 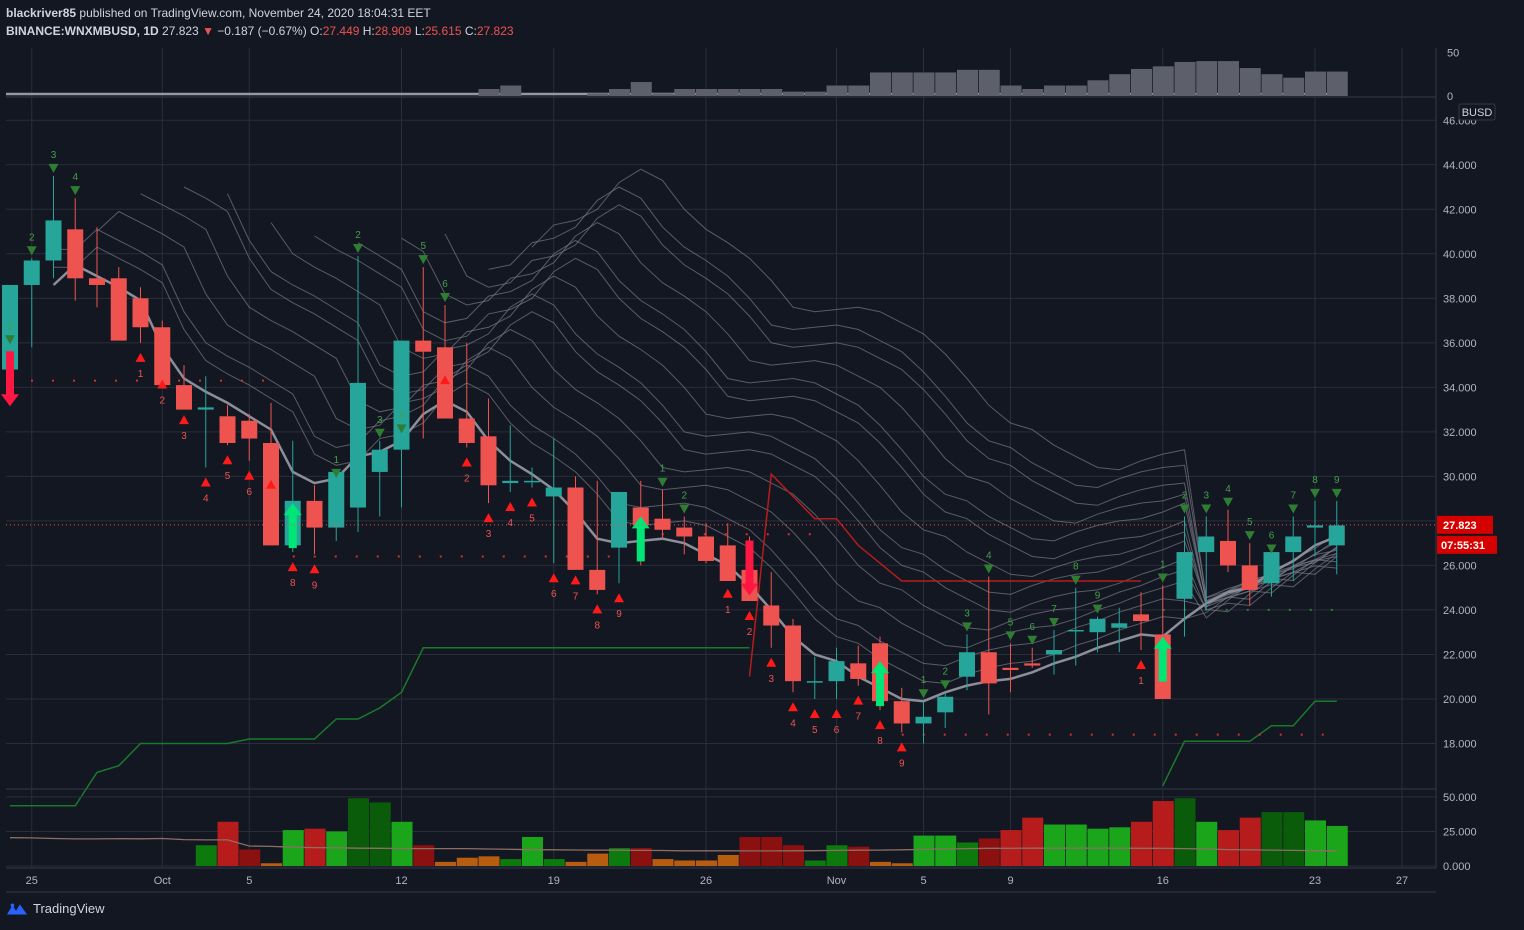 I want to click on y-tick-label: 30.000, so click(x=1460, y=477).